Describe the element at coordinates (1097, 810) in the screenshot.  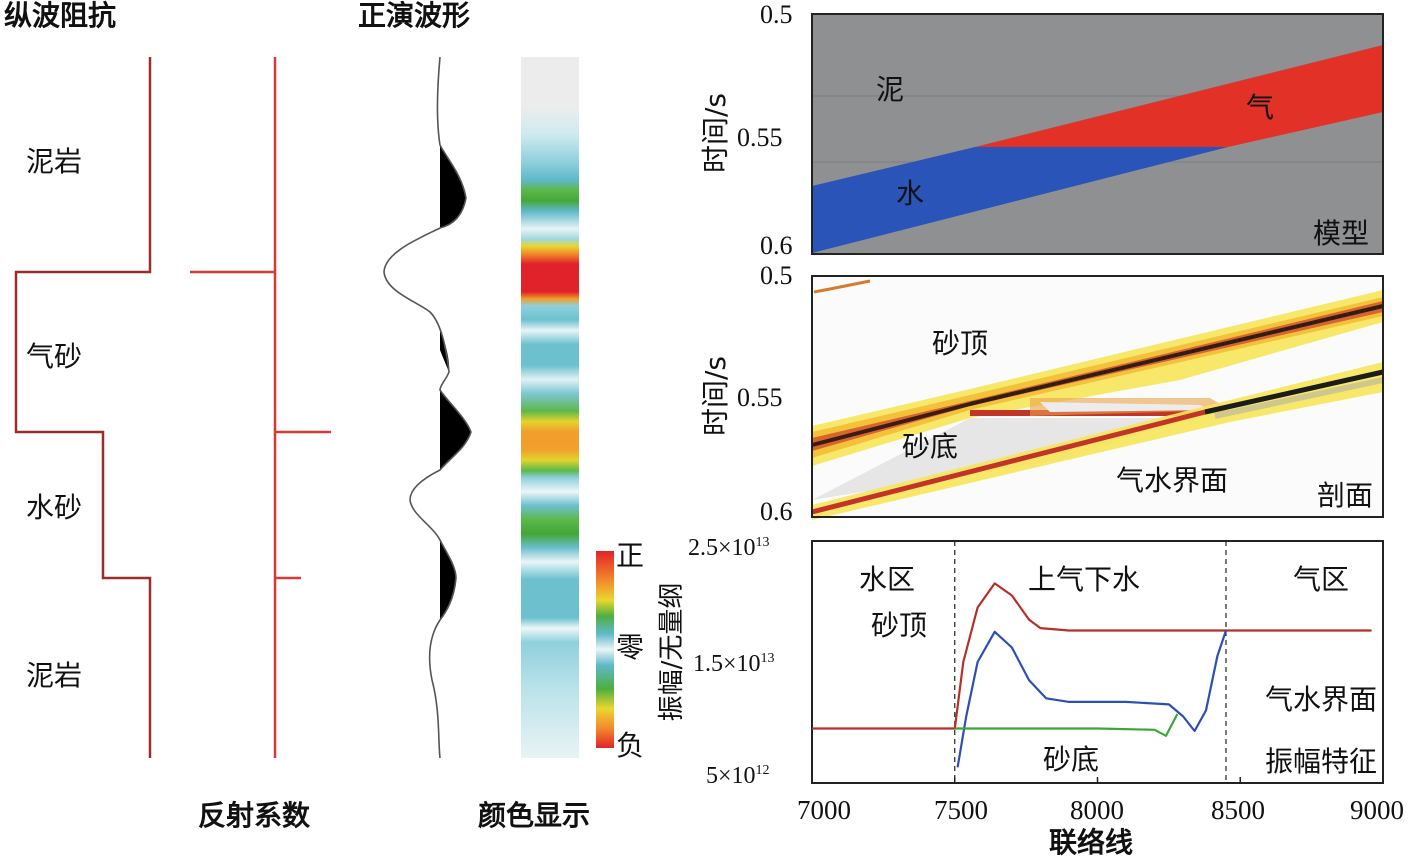
I see `chart-x-tick-2: 8000` at that location.